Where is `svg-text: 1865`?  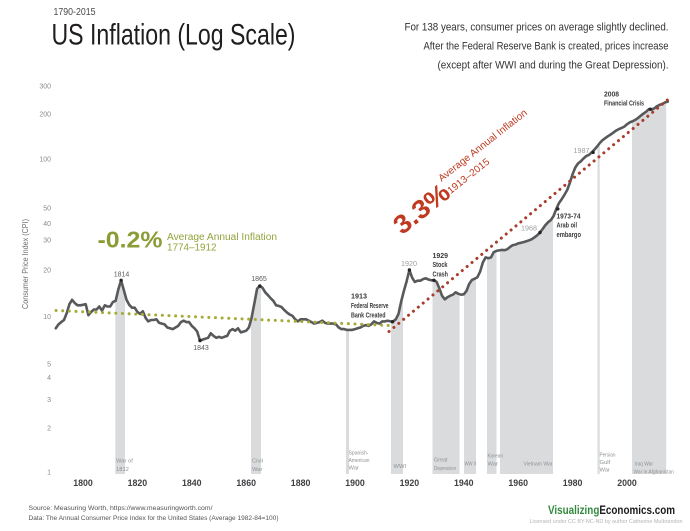
svg-text: 1865 is located at coordinates (259, 279).